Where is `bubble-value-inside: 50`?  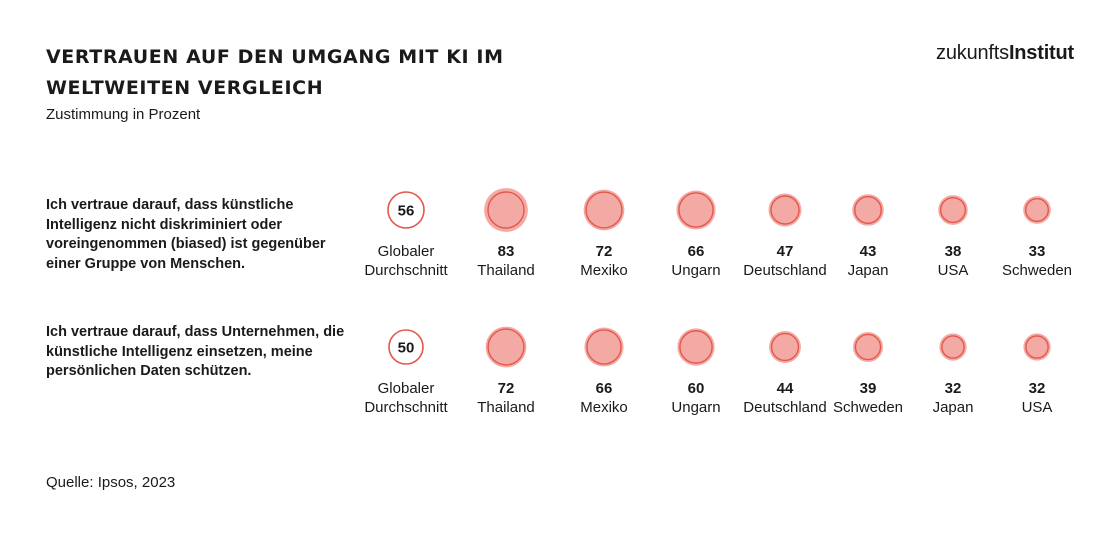
bubble-value-inside: 50 is located at coordinates (406, 348).